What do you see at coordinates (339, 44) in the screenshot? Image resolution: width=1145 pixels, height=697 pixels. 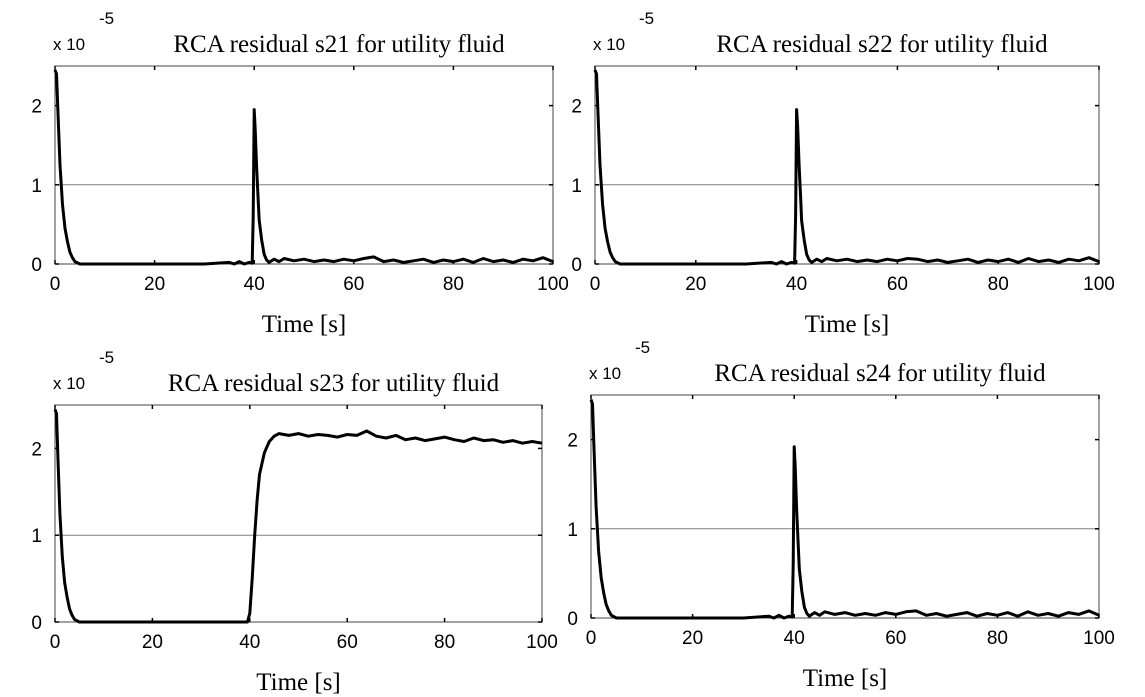 I see `chart-title: RCA residual s21 for utility fluid` at bounding box center [339, 44].